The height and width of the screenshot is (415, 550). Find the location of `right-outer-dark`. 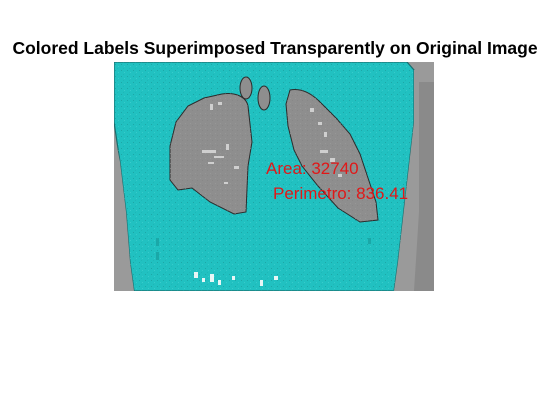

right-outer-dark is located at coordinates (424, 186).